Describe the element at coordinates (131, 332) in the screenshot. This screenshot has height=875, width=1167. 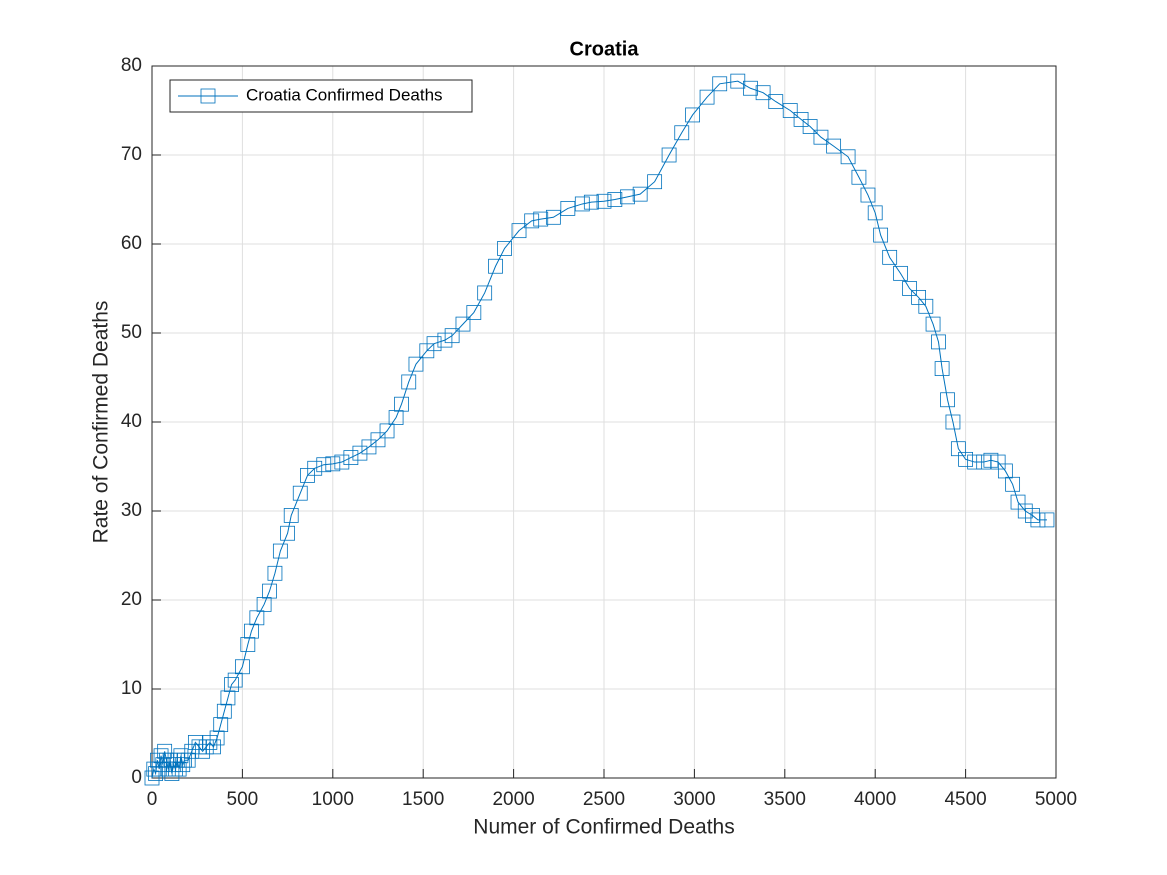
I see `y-tick-label: 50` at that location.